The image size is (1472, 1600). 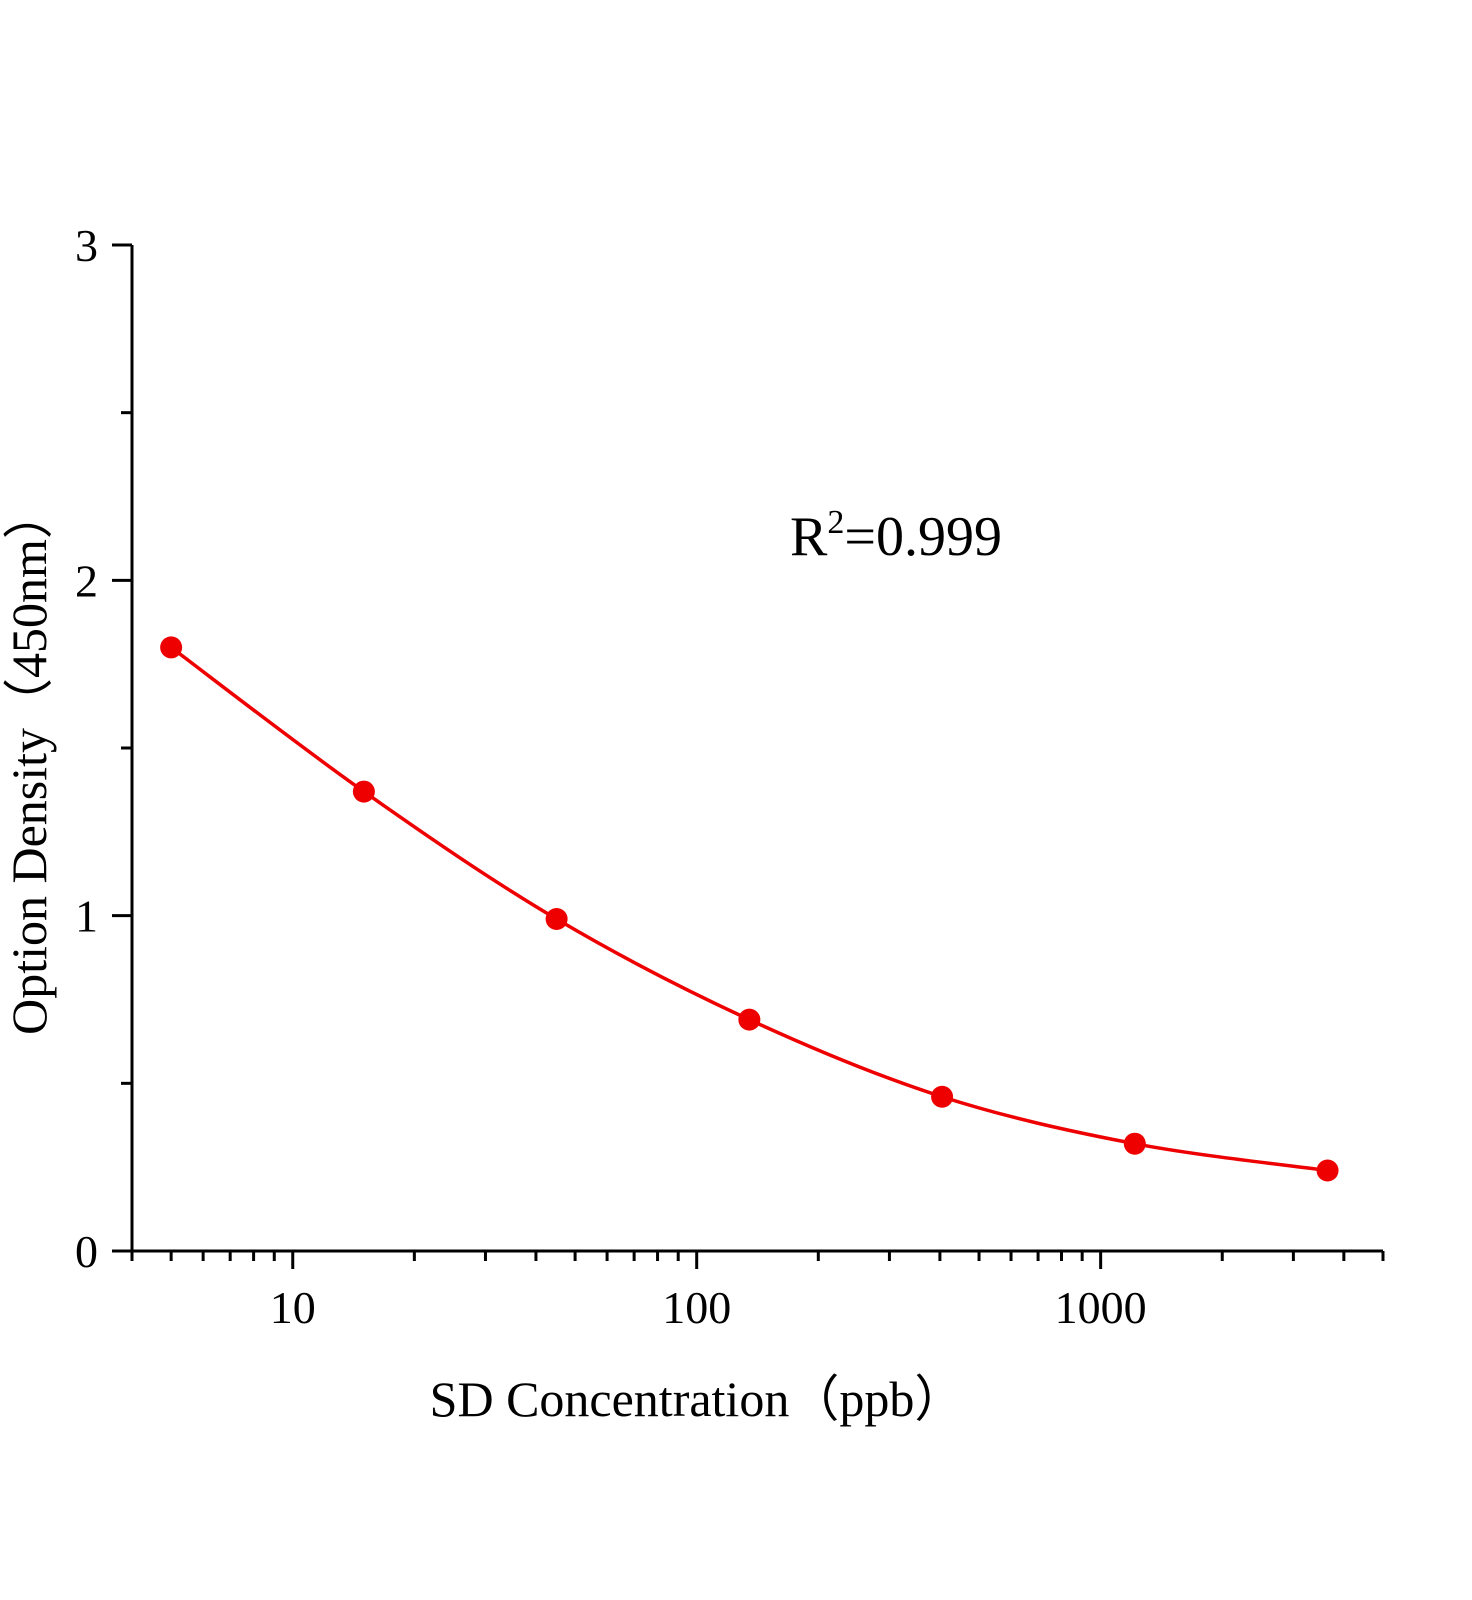 What do you see at coordinates (696, 1307) in the screenshot?
I see `x-tick-label: 100` at bounding box center [696, 1307].